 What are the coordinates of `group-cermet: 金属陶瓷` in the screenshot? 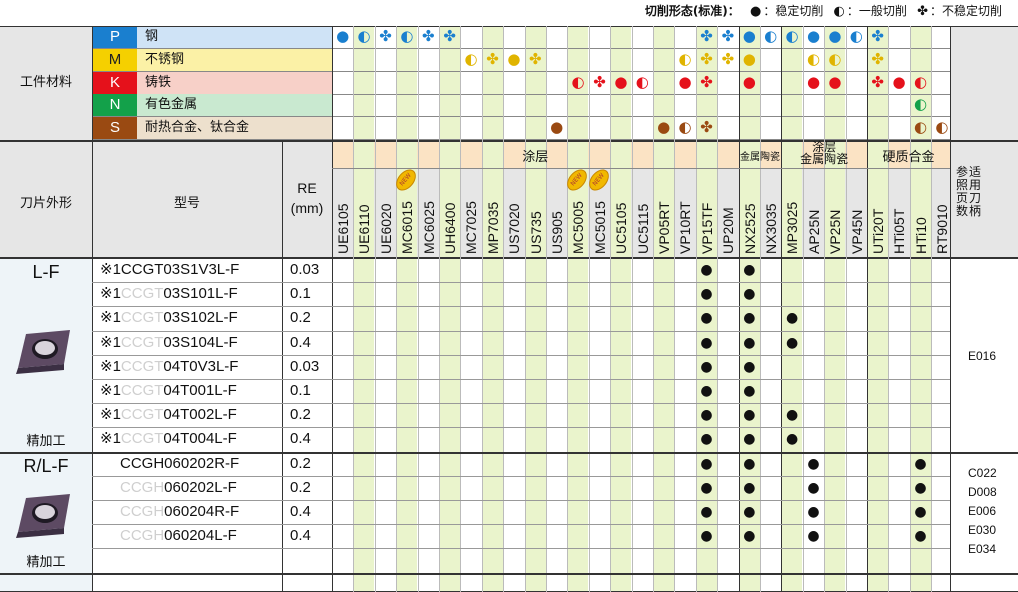 It's located at (759, 157).